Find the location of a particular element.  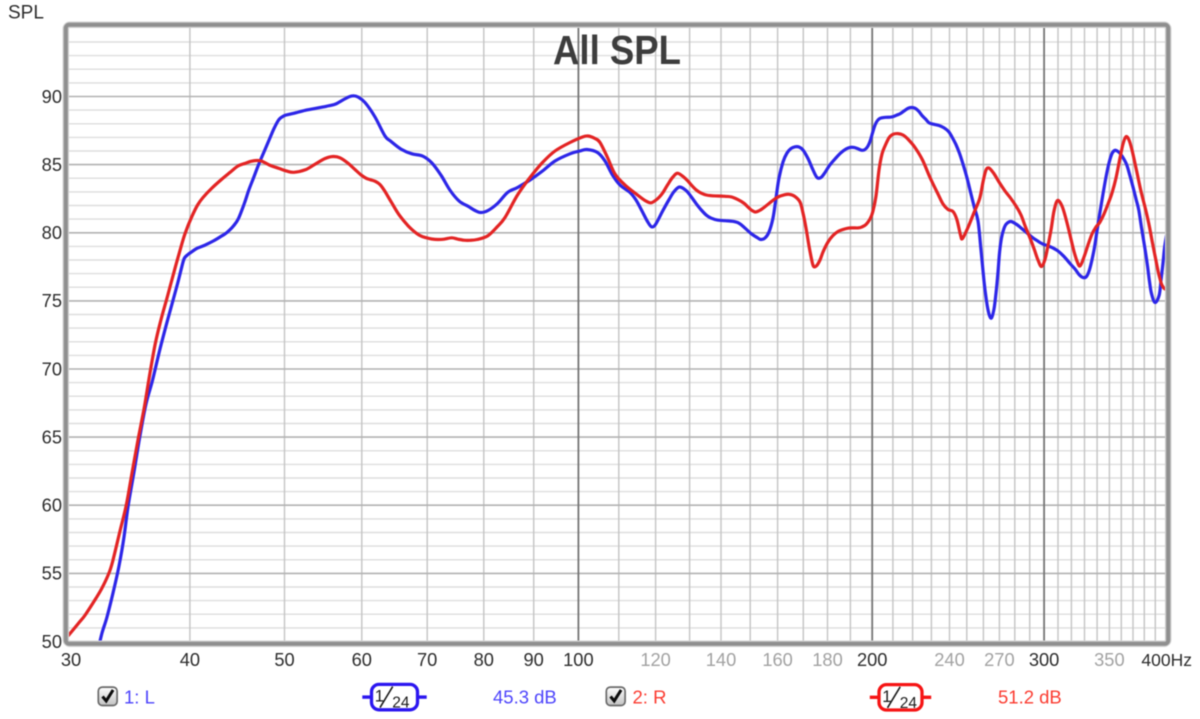

svg-text: 100 is located at coordinates (578, 659).